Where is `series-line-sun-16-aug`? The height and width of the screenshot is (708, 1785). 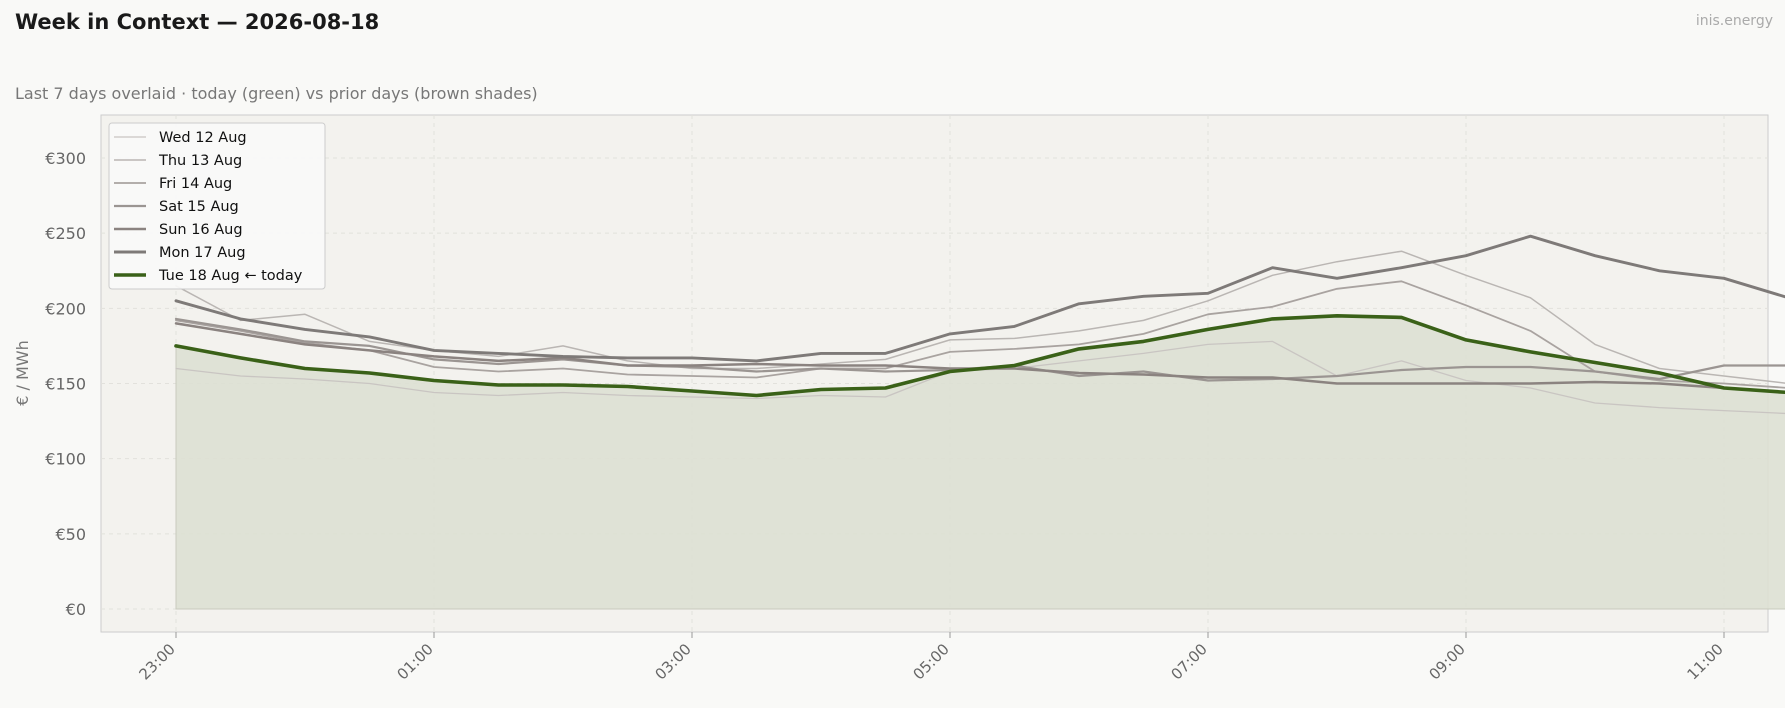
series-line-sun-16-aug is located at coordinates (979, 358).